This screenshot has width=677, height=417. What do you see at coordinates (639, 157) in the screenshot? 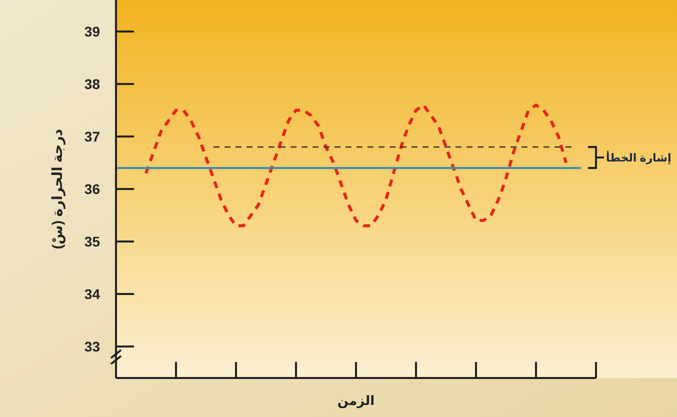
I see `text: إشارة الخطأ` at bounding box center [639, 157].